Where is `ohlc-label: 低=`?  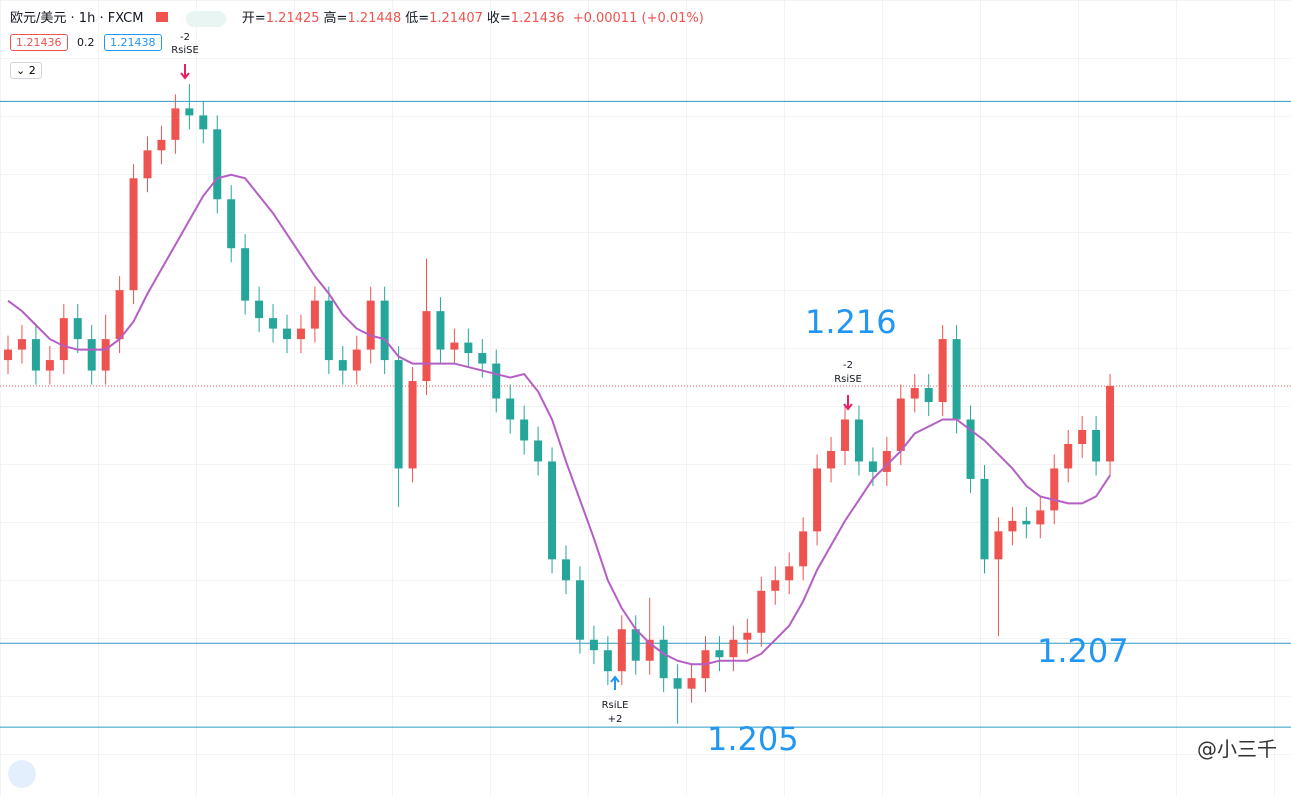
ohlc-label: 低= is located at coordinates (417, 18).